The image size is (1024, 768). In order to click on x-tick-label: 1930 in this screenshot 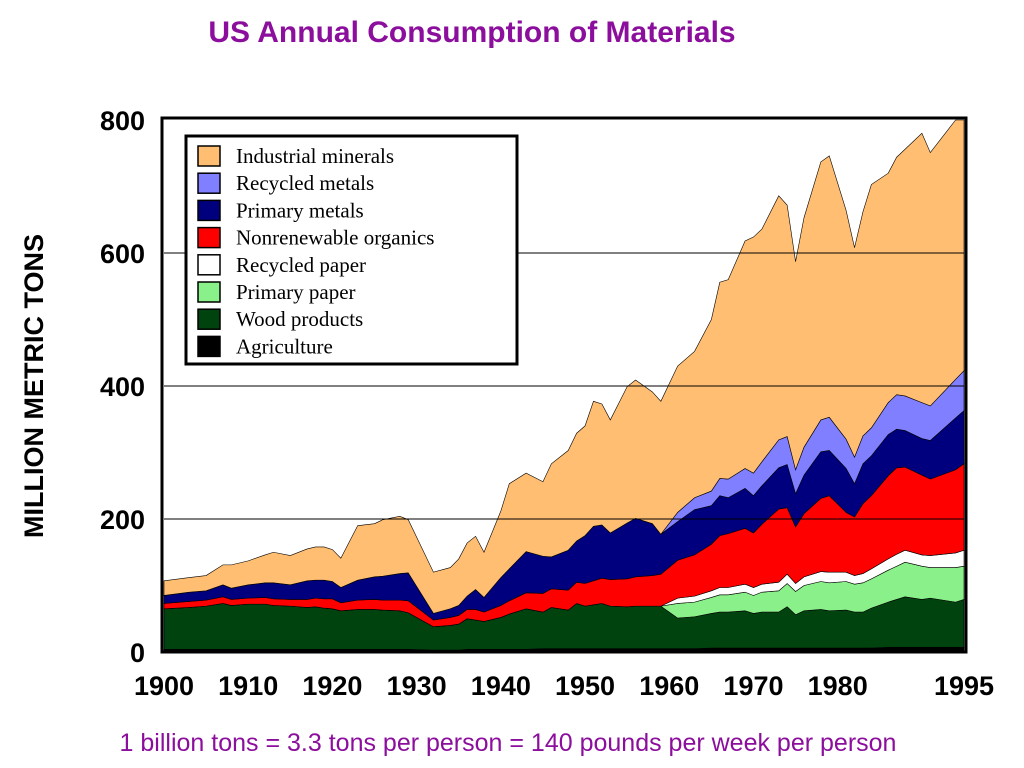, I will do `click(417, 686)`.